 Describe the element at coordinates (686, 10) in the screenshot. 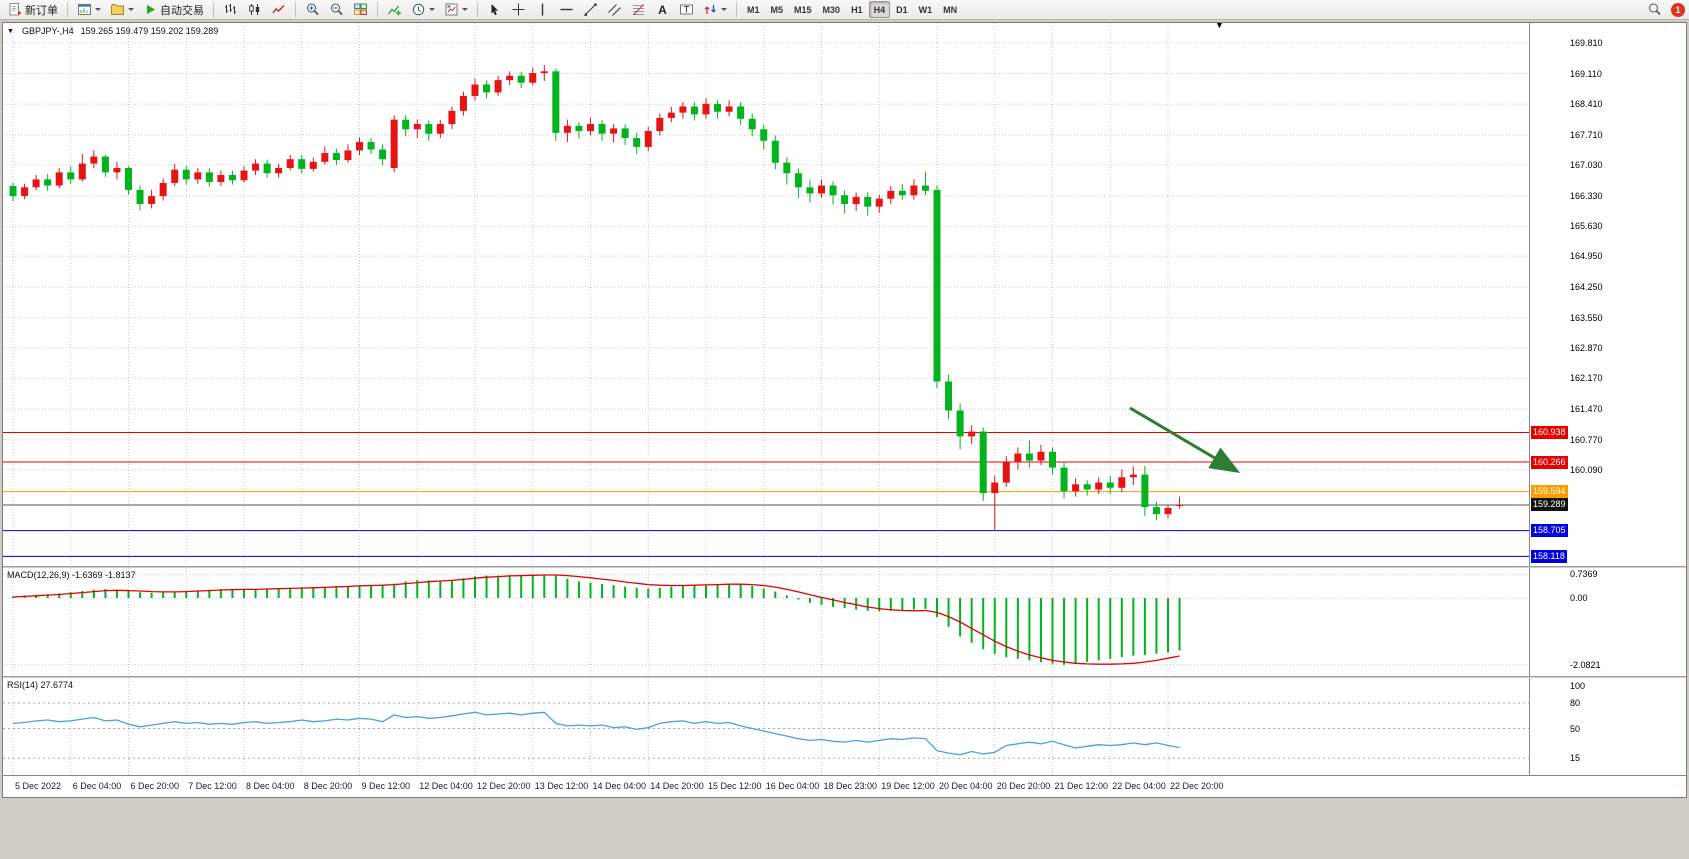

I see `label-button: T` at that location.